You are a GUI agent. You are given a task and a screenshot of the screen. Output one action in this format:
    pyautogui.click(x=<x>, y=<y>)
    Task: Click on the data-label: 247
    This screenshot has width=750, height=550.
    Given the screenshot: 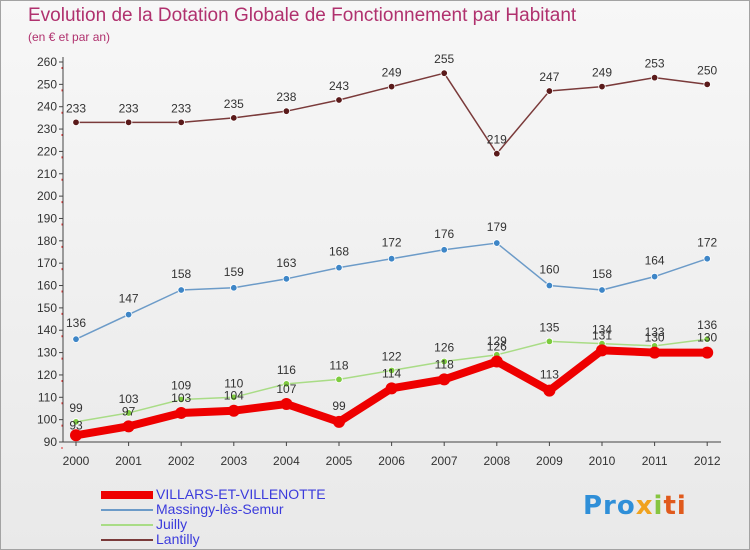 What is the action you would take?
    pyautogui.click(x=549, y=77)
    